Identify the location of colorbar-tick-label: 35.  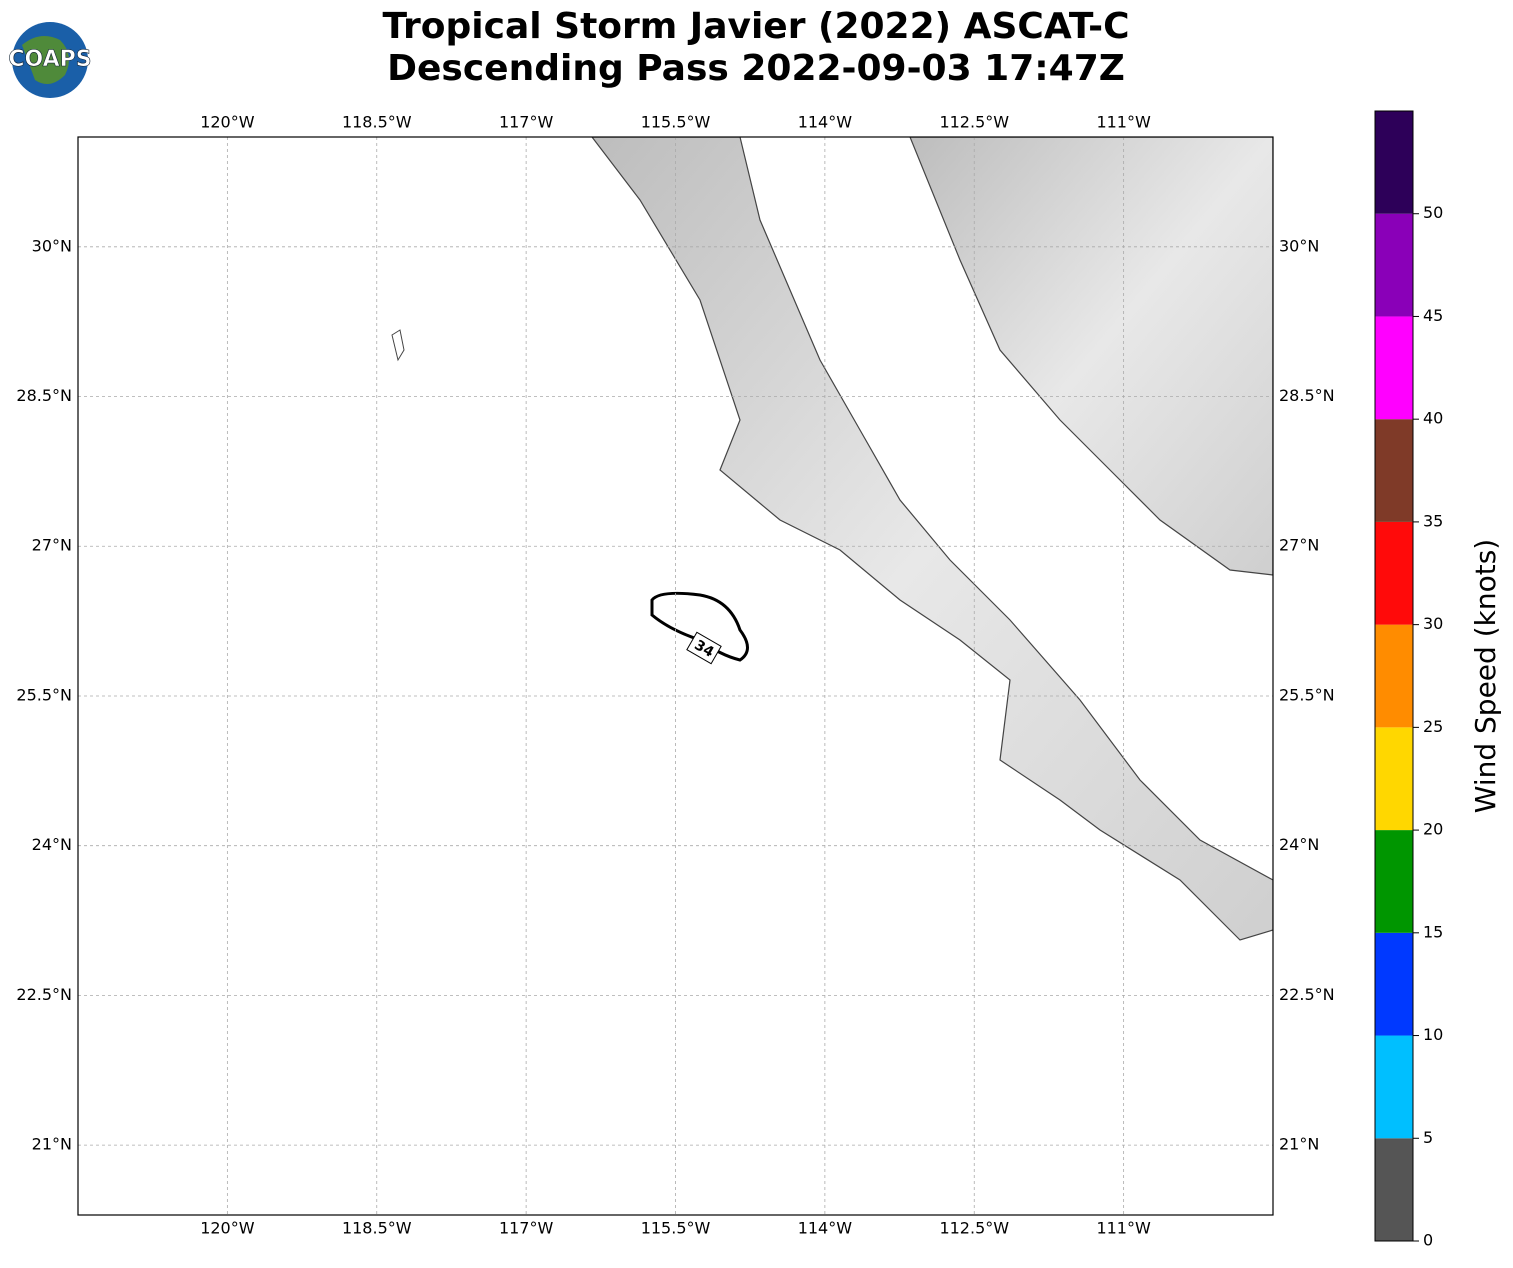
(1433, 520).